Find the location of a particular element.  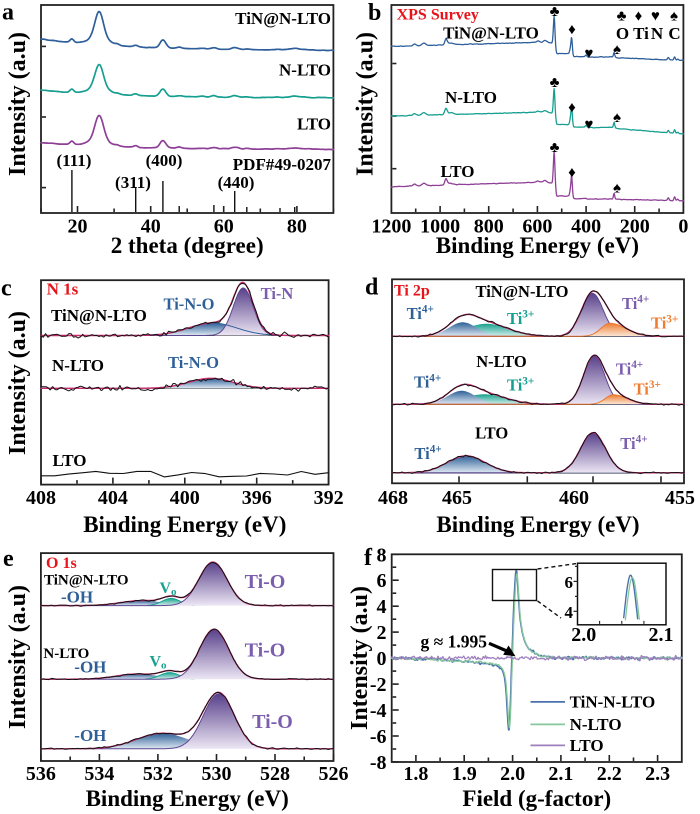

svg-text: TiN-N-LTO is located at coordinates (613, 702).